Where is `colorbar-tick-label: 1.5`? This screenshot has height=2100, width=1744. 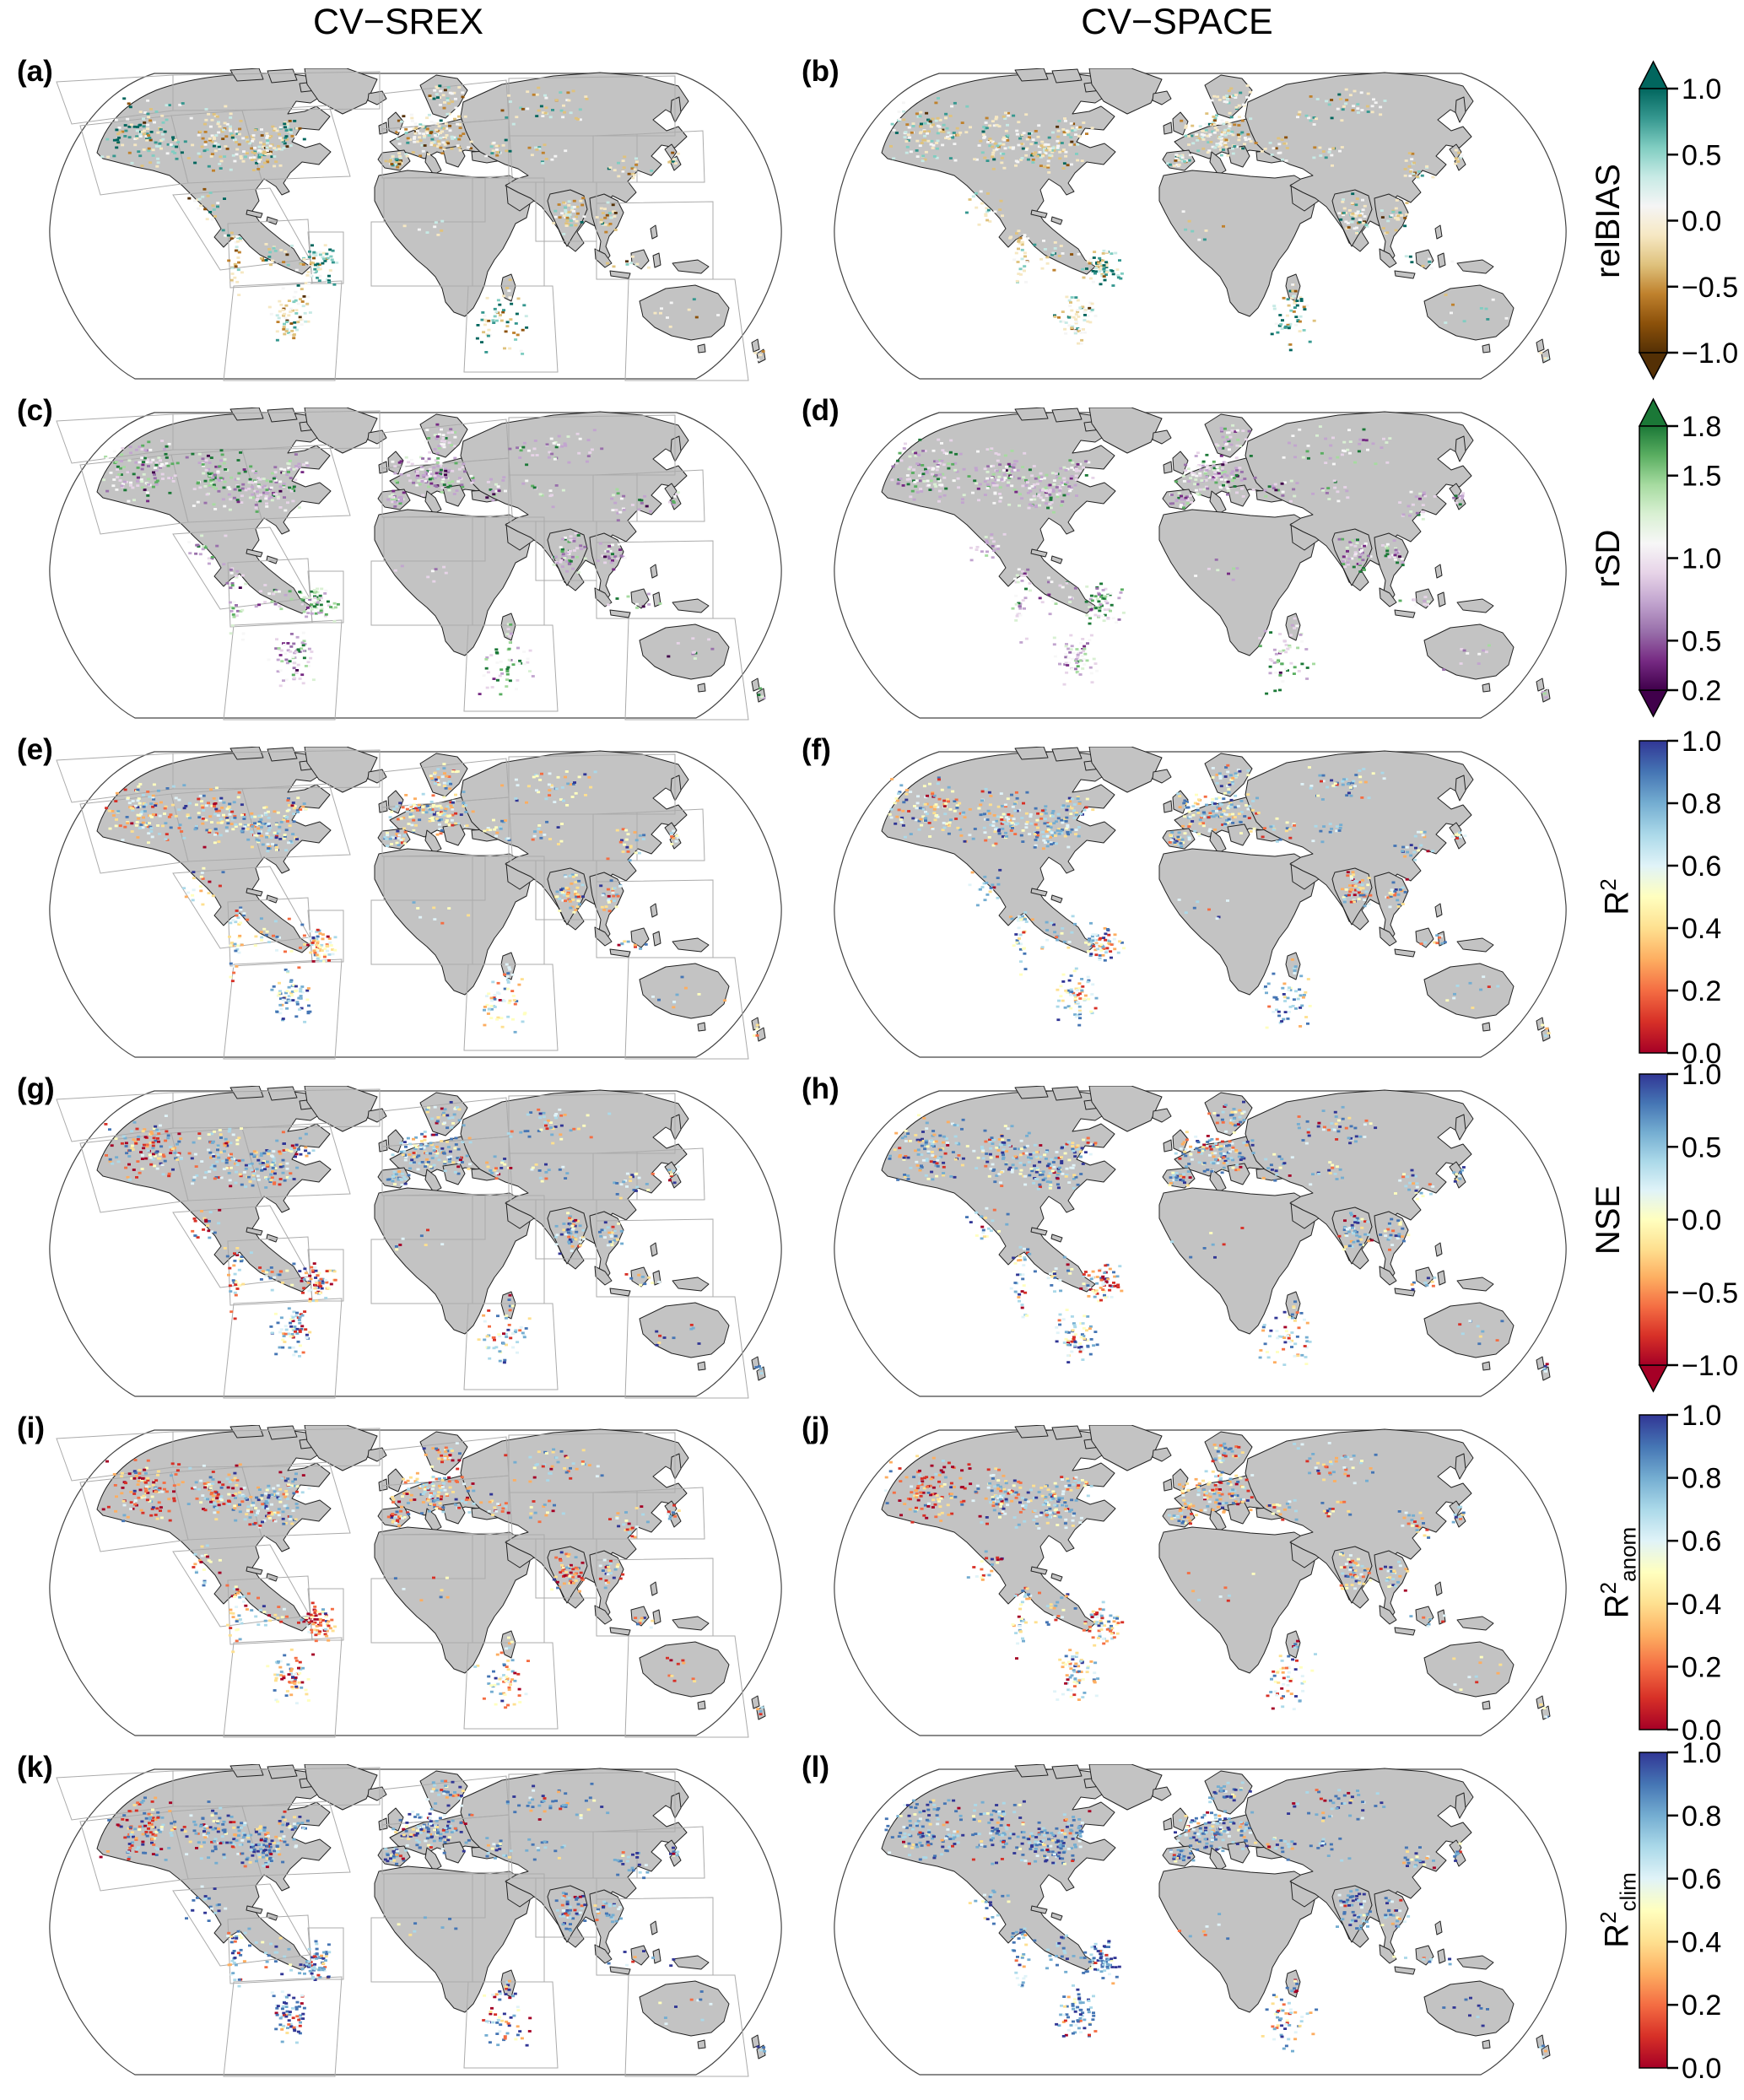 colorbar-tick-label: 1.5 is located at coordinates (1701, 477).